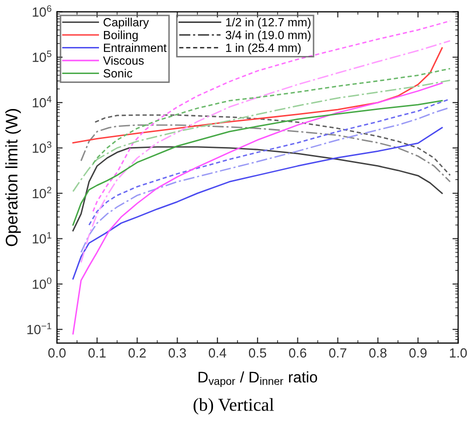  Describe the element at coordinates (42, 238) in the screenshot. I see `y-tick-label: 10$^{1}$` at that location.